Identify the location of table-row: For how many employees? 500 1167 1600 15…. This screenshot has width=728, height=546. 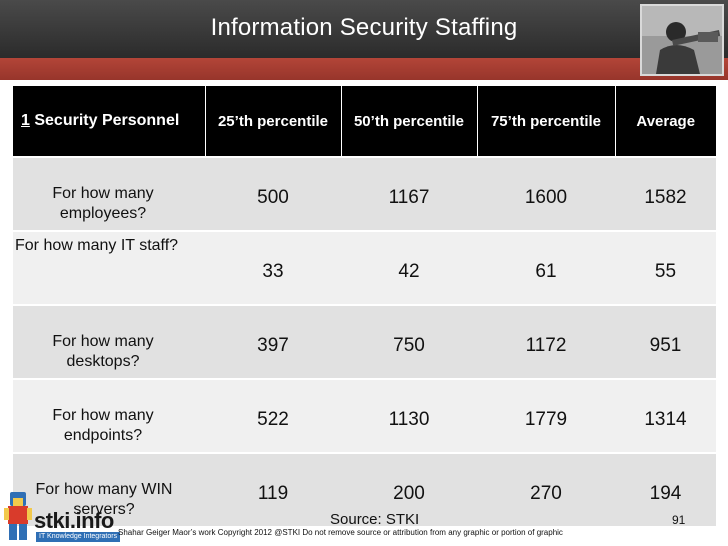
(364, 193).